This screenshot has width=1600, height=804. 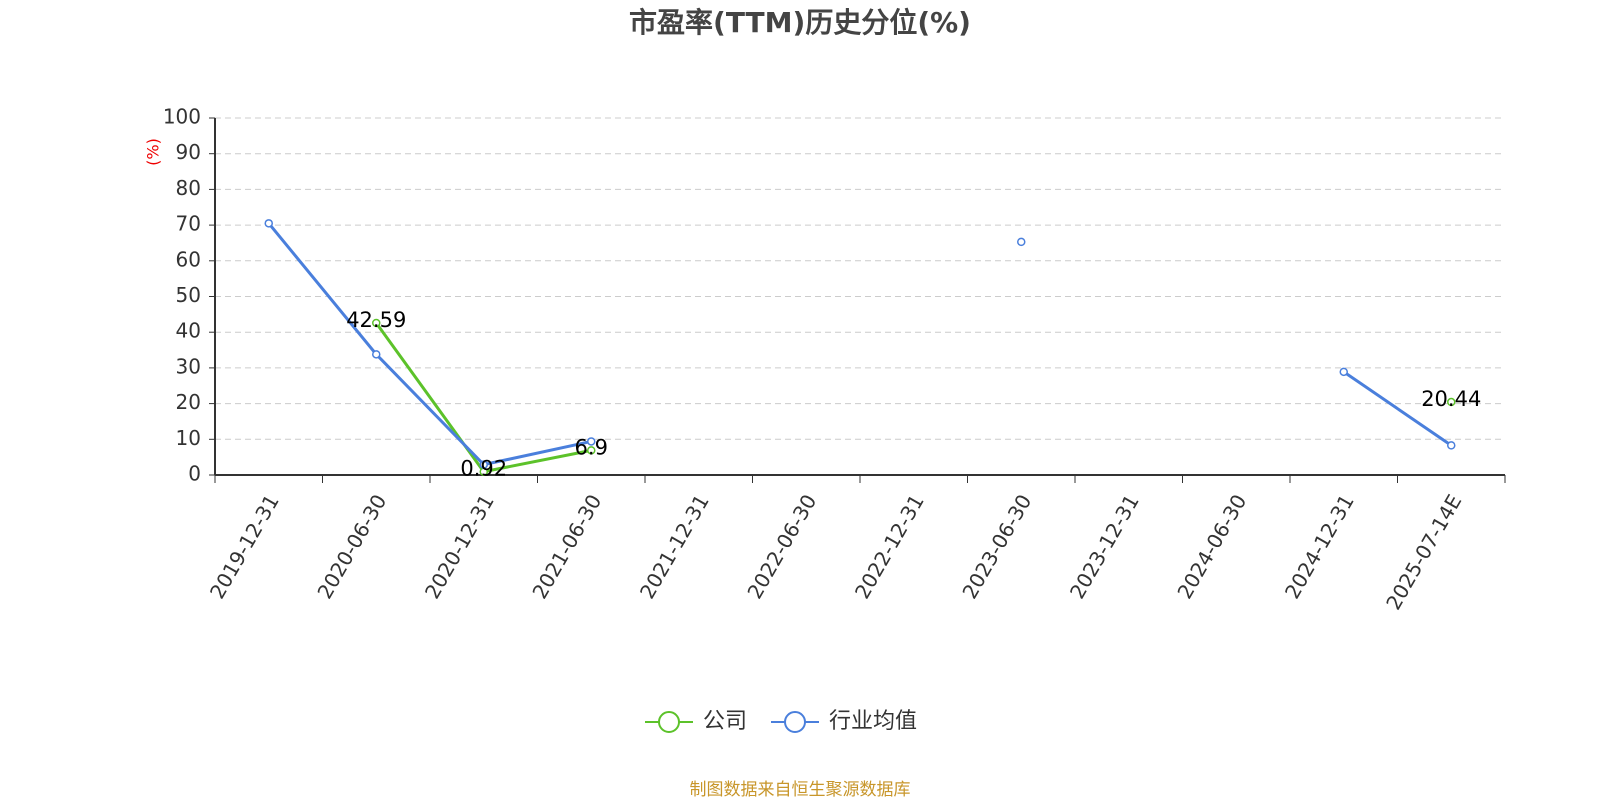 I want to click on y-tick-label: 30, so click(x=188, y=366).